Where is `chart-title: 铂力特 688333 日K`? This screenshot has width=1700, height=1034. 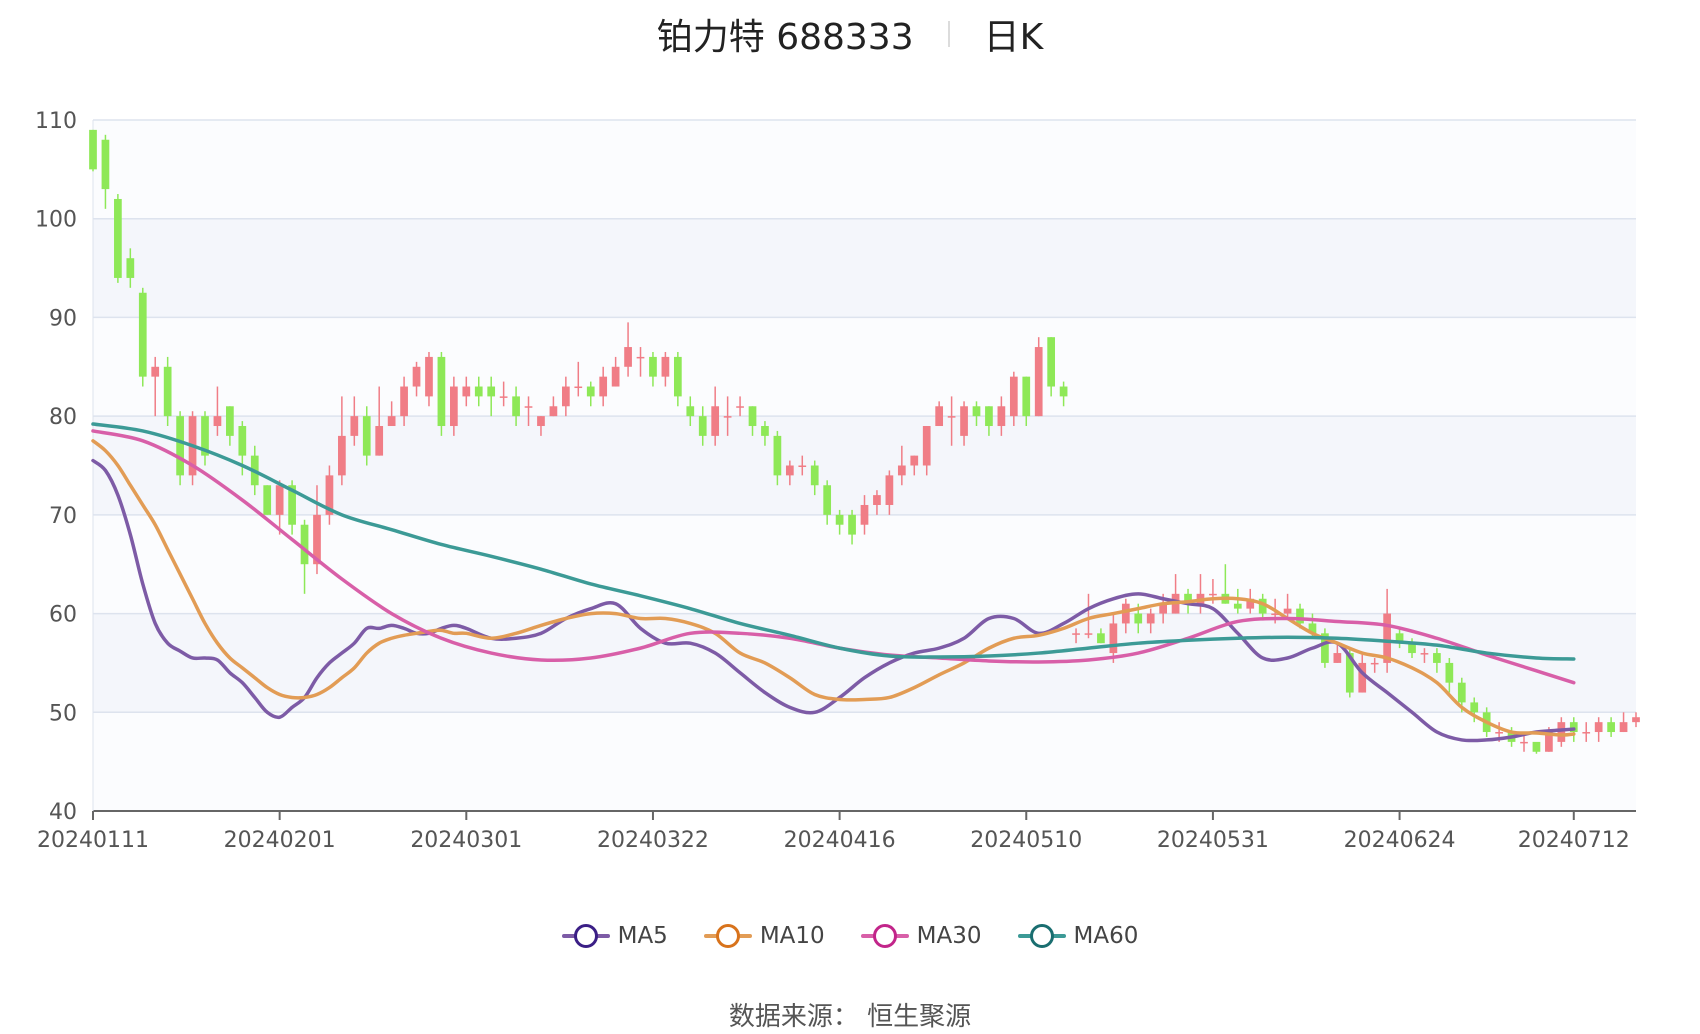
chart-title: 铂力特 688333 日K is located at coordinates (850, 34).